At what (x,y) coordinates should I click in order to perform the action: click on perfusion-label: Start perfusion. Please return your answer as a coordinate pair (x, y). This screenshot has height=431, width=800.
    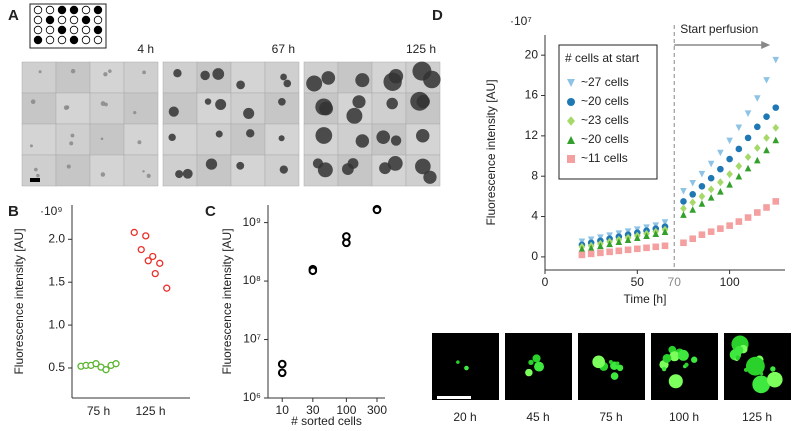
    Looking at the image, I should click on (719, 29).